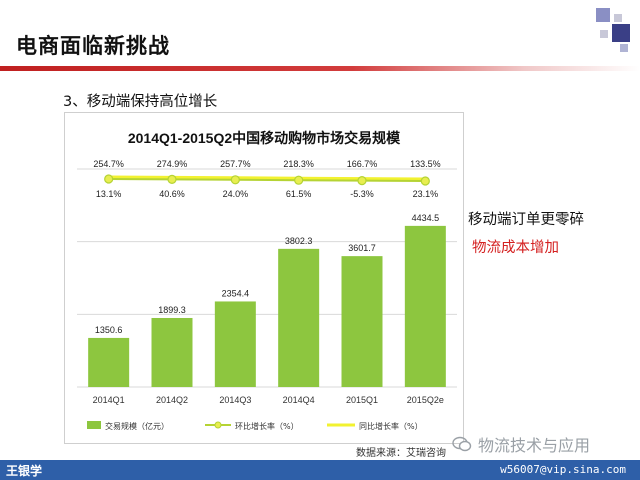 Image resolution: width=640 pixels, height=480 pixels. What do you see at coordinates (172, 400) in the screenshot?
I see `x-tick-label: 2014Q2` at bounding box center [172, 400].